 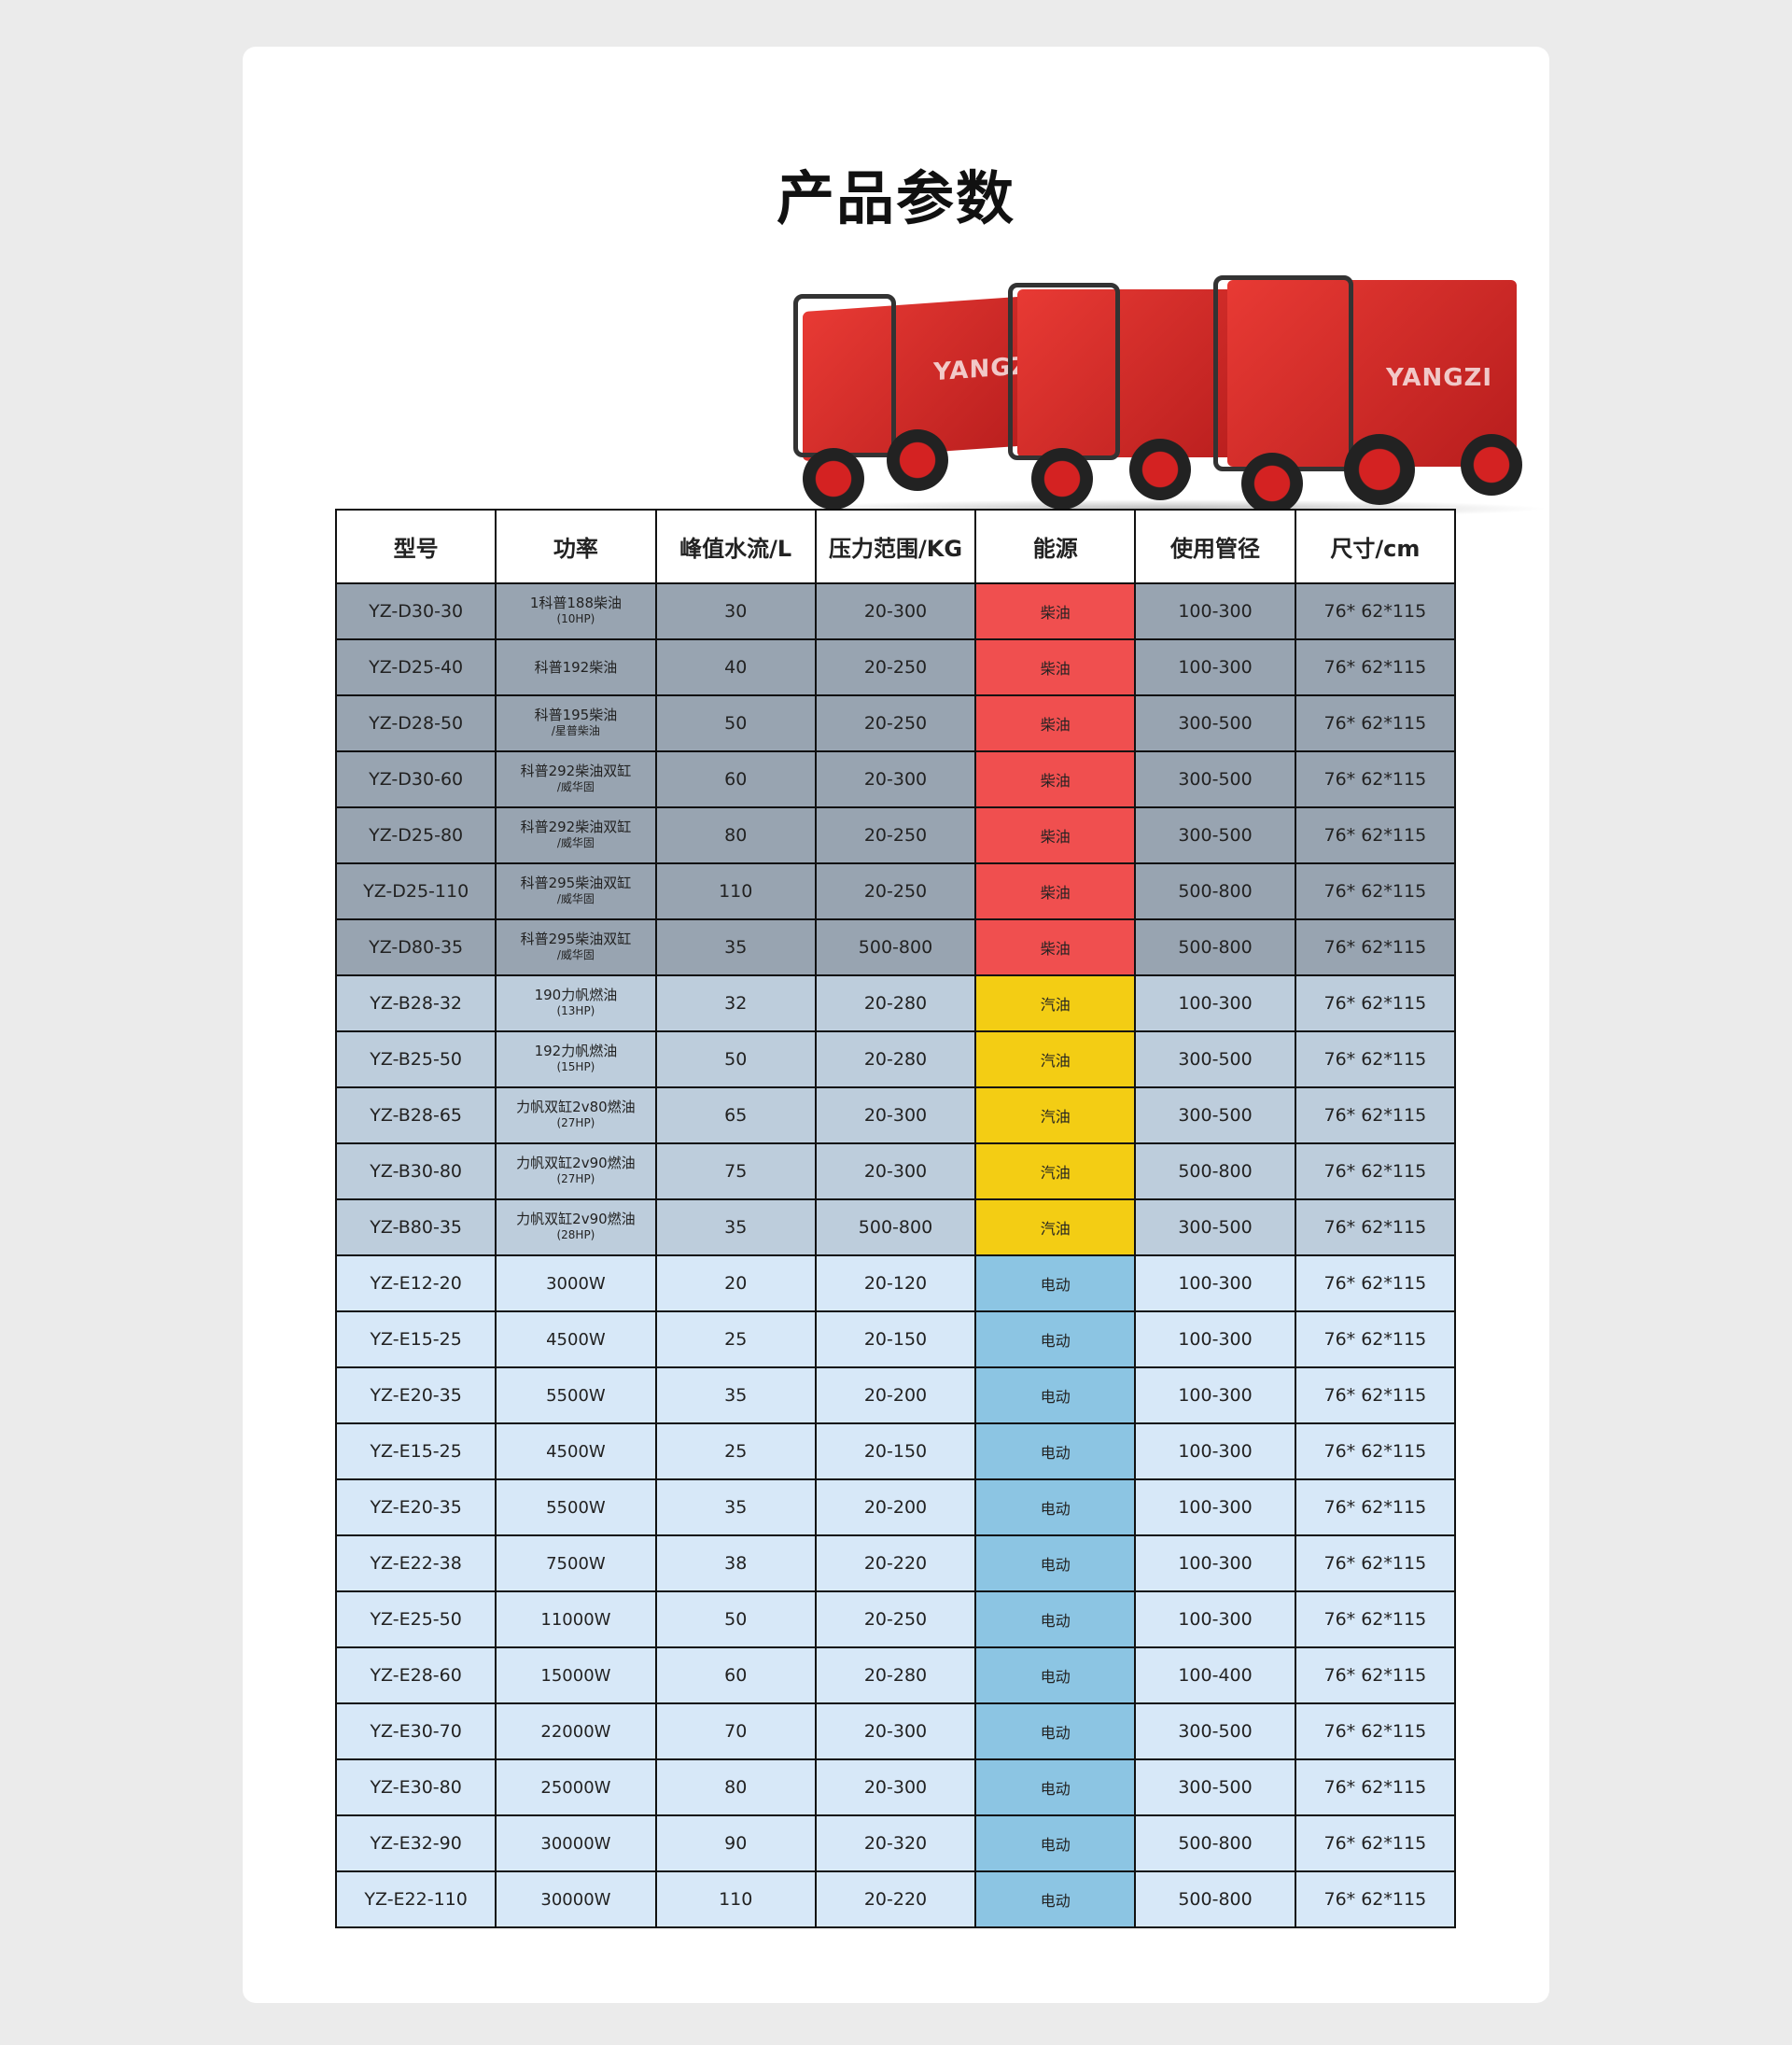 I want to click on cell-flow: 65, so click(x=735, y=1115).